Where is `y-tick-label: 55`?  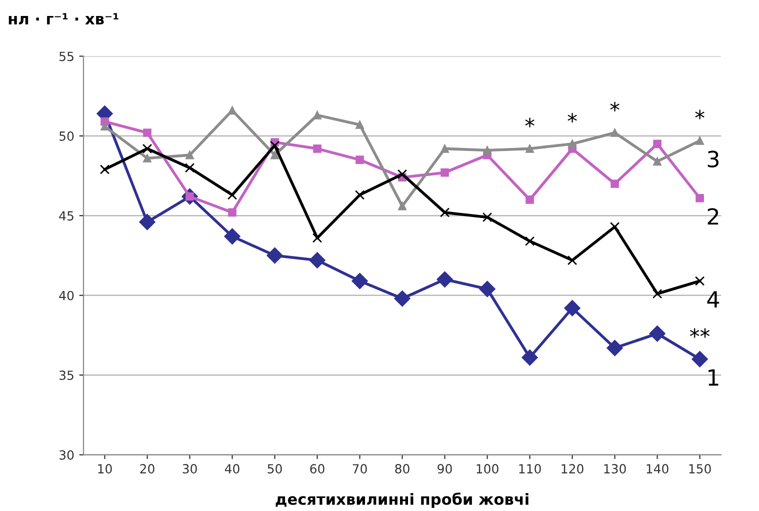 y-tick-label: 55 is located at coordinates (67, 57).